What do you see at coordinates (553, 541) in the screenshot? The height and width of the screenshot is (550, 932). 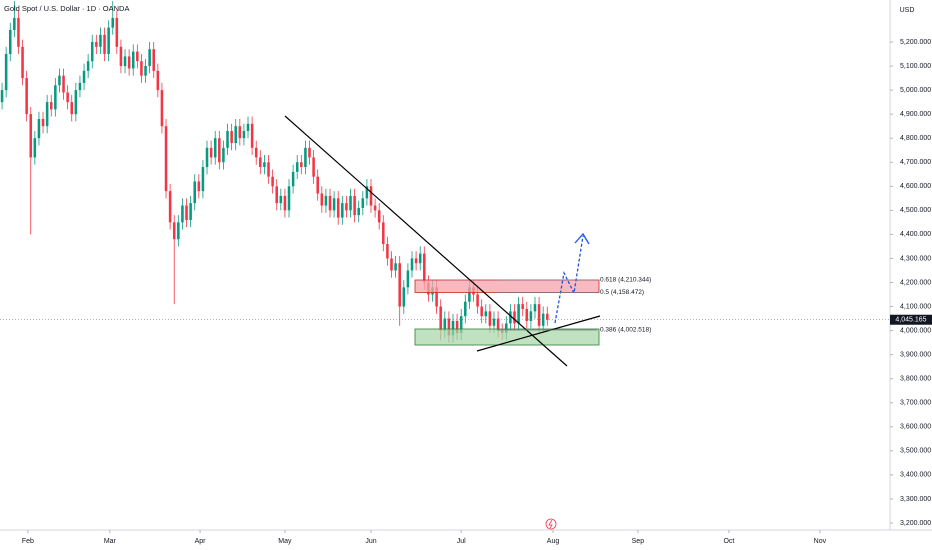 I see `x-tick-label: Aug` at bounding box center [553, 541].